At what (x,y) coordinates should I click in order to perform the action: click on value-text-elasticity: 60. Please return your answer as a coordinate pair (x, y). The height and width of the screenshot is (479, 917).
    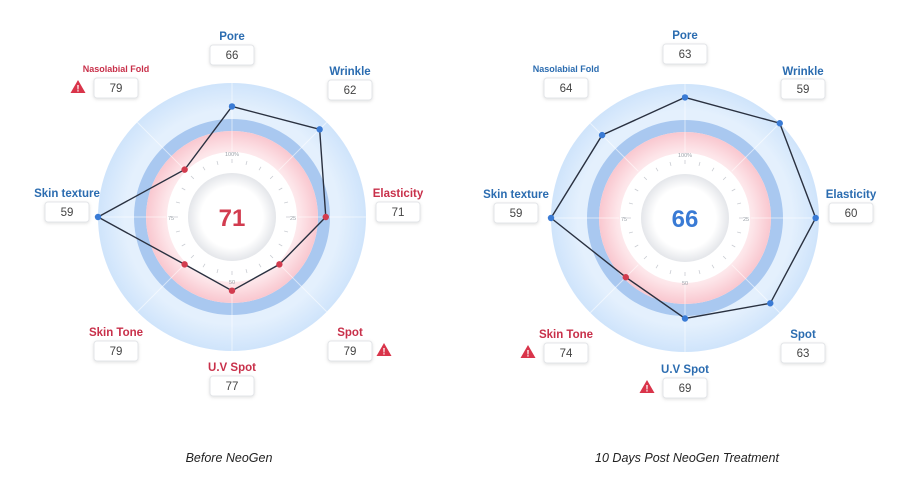
    Looking at the image, I should click on (851, 214).